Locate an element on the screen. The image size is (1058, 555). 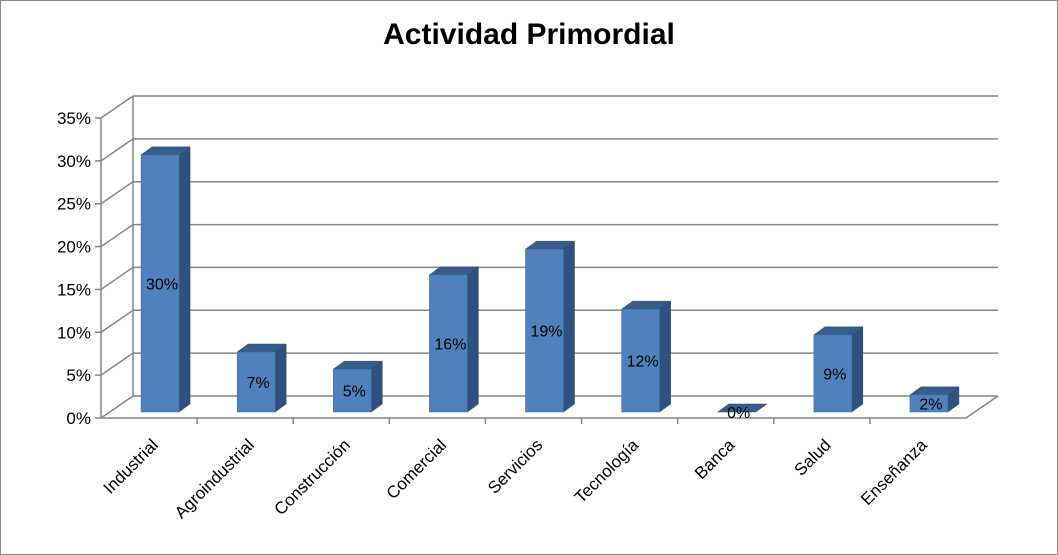
floor-right-edge is located at coordinates (982, 407).